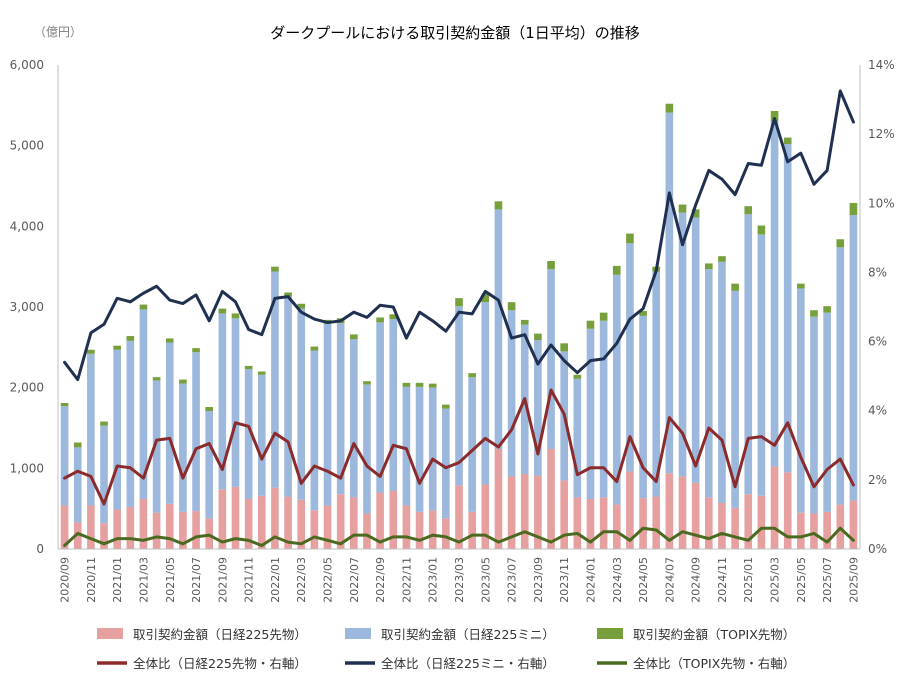  I want to click on x-tick-label: 2021/01, so click(117, 580).